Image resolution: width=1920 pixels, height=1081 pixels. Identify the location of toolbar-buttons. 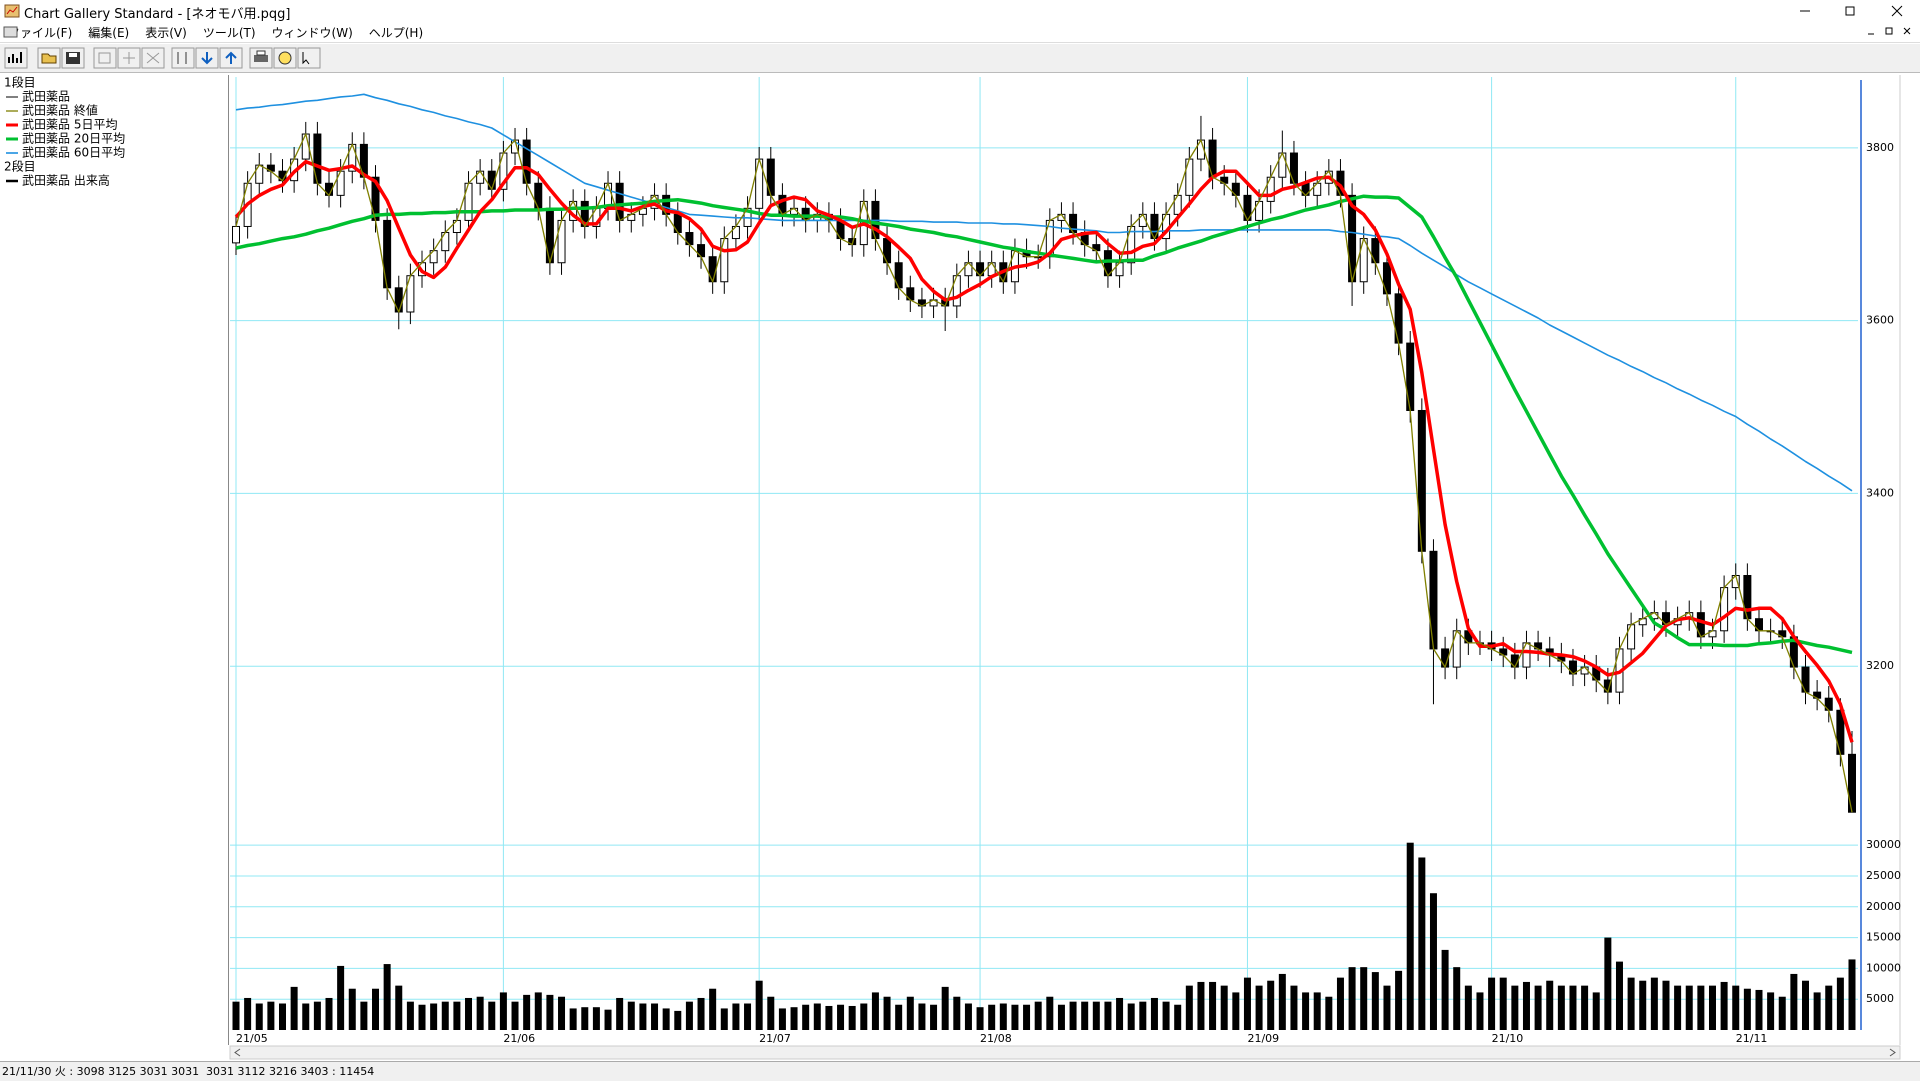
(162, 58).